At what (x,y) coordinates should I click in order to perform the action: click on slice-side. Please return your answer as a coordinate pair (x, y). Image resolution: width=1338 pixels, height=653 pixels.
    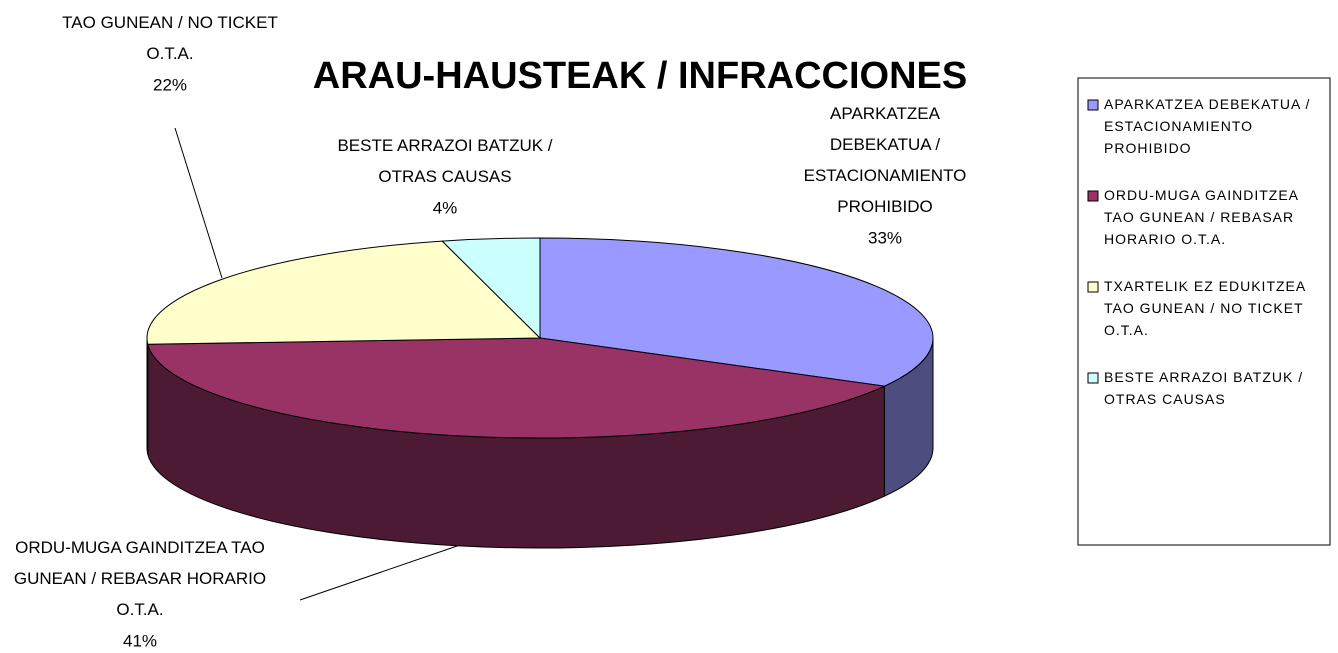
    Looking at the image, I should click on (147, 396).